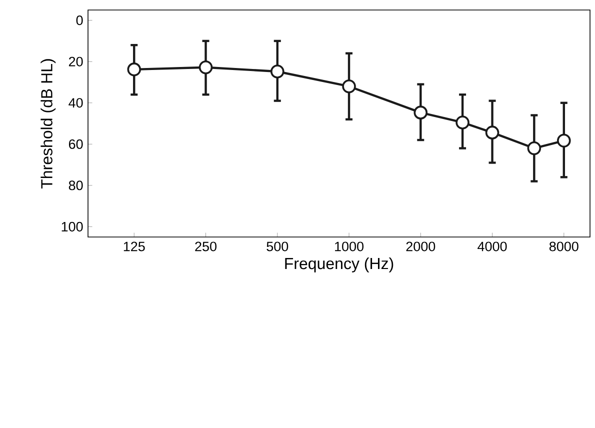  I want to click on x-tick-label: 1000, so click(349, 247).